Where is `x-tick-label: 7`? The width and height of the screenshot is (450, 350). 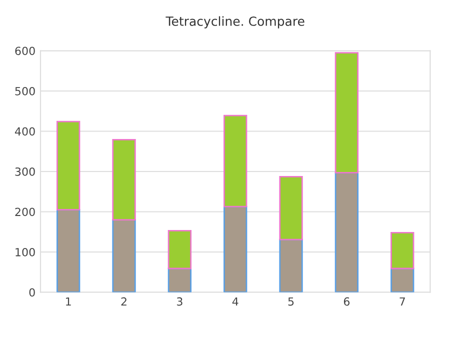 x-tick-label: 7 is located at coordinates (402, 301).